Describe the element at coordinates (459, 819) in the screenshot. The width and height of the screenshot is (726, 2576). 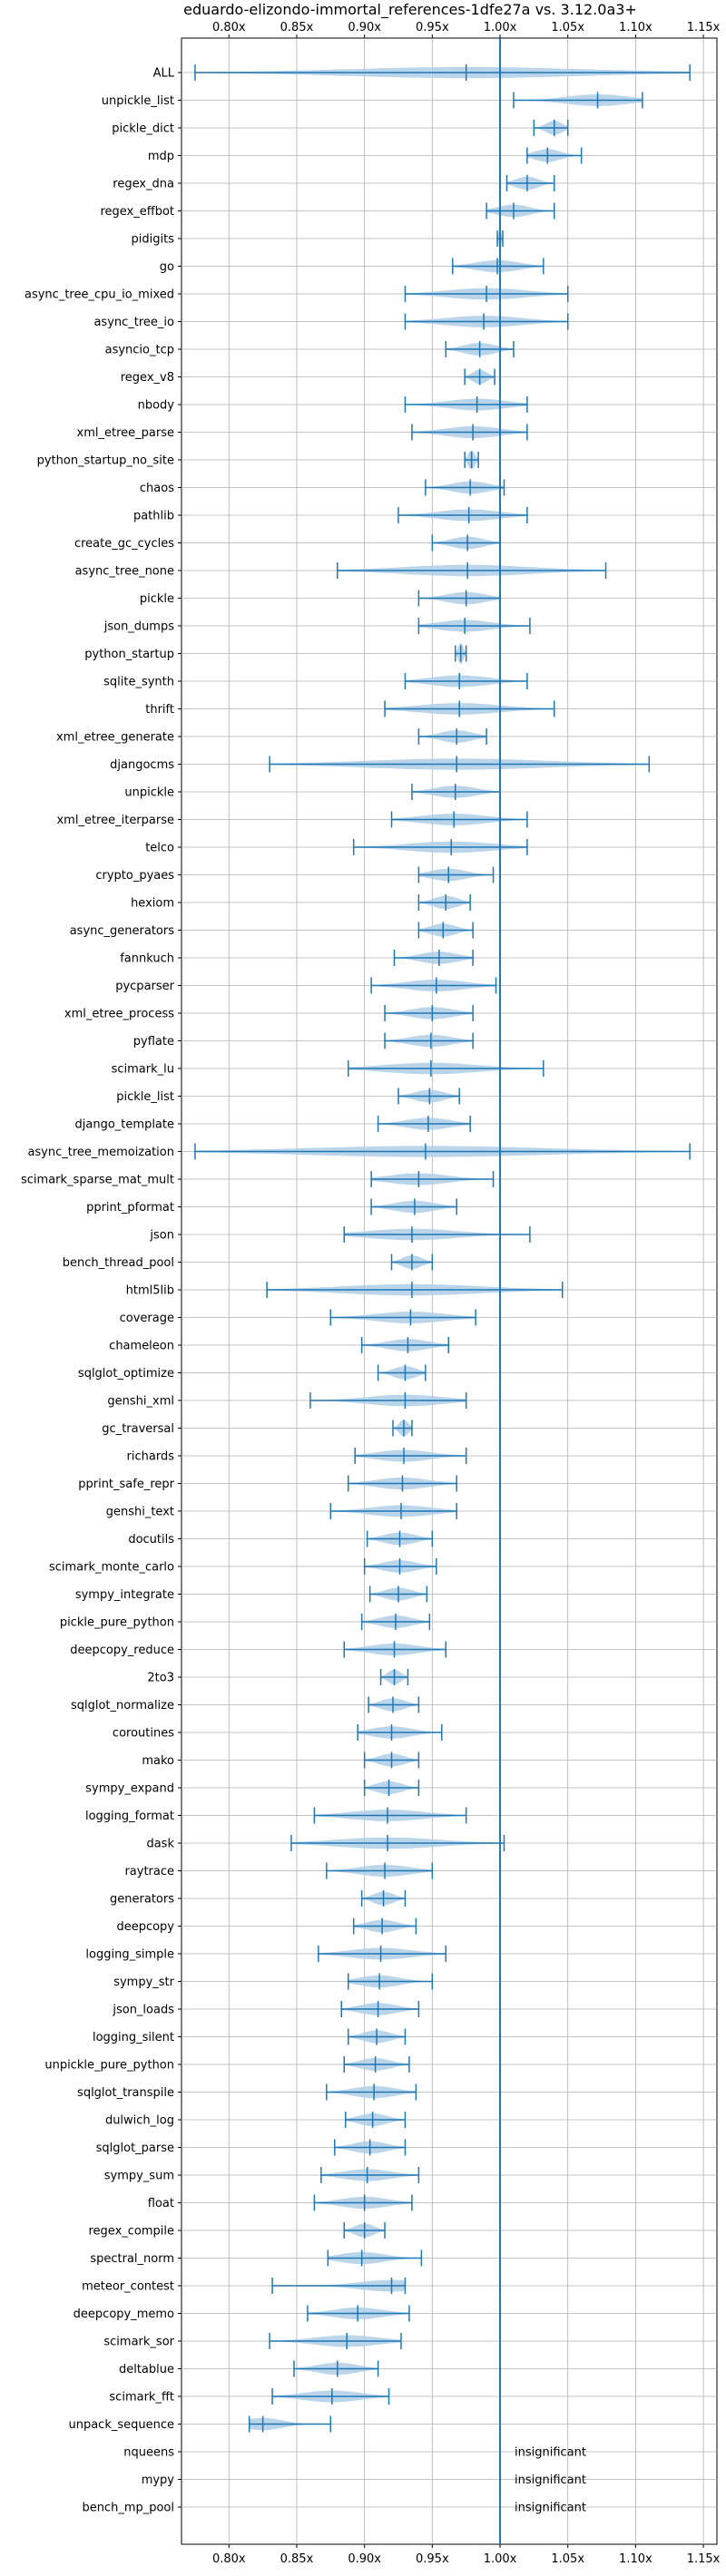
I see `violin-xml_etree_iterparse` at that location.